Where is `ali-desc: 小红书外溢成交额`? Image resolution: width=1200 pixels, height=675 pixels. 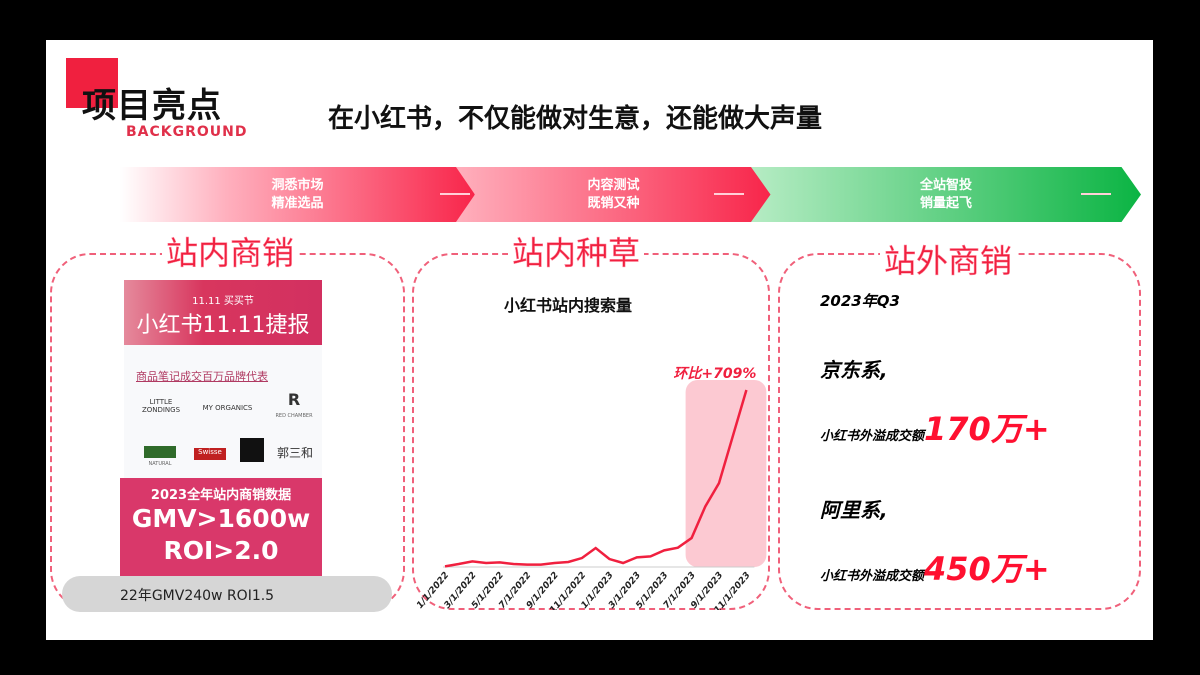 ali-desc: 小红书外溢成交额 is located at coordinates (872, 576).